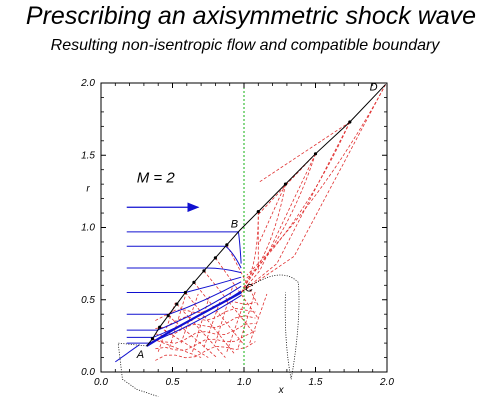 The width and height of the screenshot is (502, 409). What do you see at coordinates (244, 382) in the screenshot?
I see `x-tick-label: 1.0` at bounding box center [244, 382].